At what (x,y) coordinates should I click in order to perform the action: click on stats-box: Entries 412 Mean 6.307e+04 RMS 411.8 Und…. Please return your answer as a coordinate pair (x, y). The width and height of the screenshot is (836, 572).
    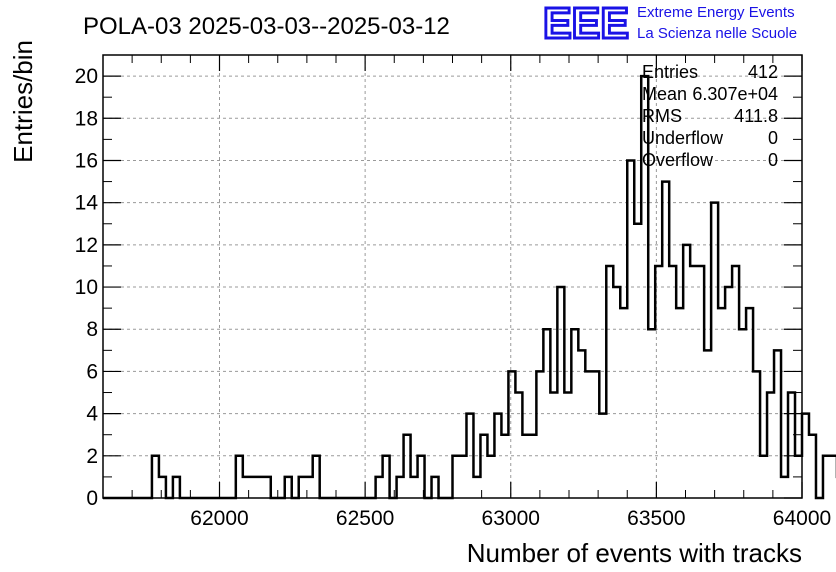
    Looking at the image, I should click on (710, 116).